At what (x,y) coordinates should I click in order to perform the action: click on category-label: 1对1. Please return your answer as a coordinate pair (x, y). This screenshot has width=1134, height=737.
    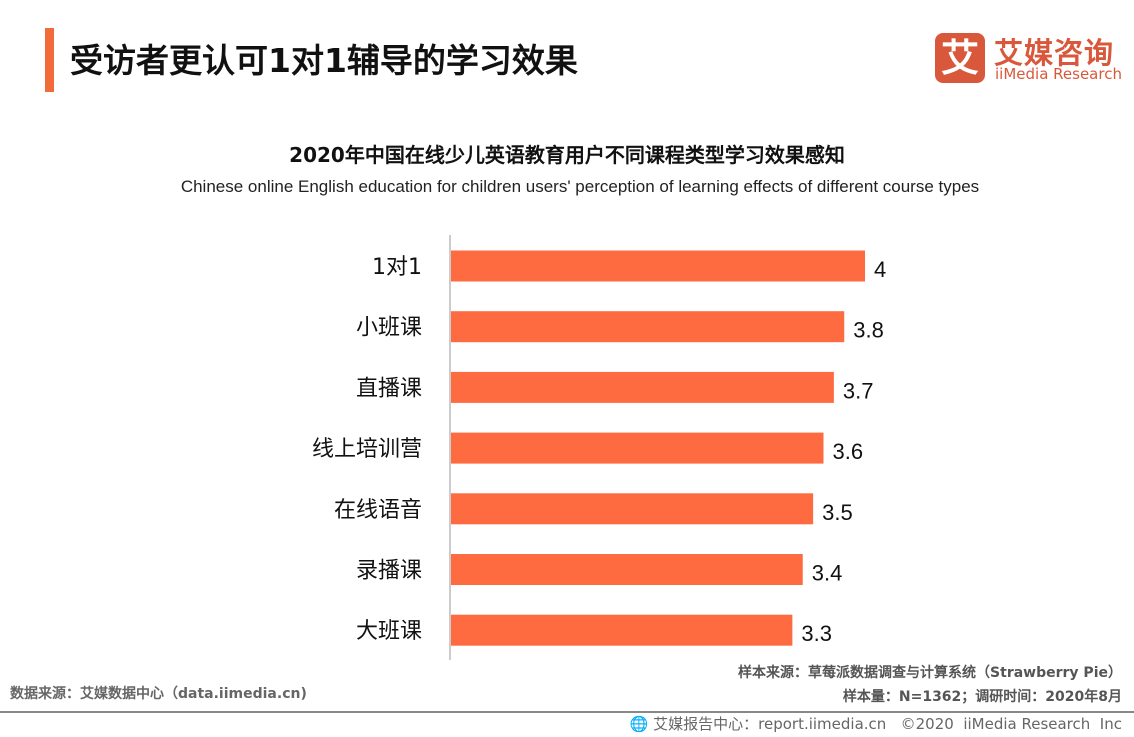
    Looking at the image, I should click on (397, 267).